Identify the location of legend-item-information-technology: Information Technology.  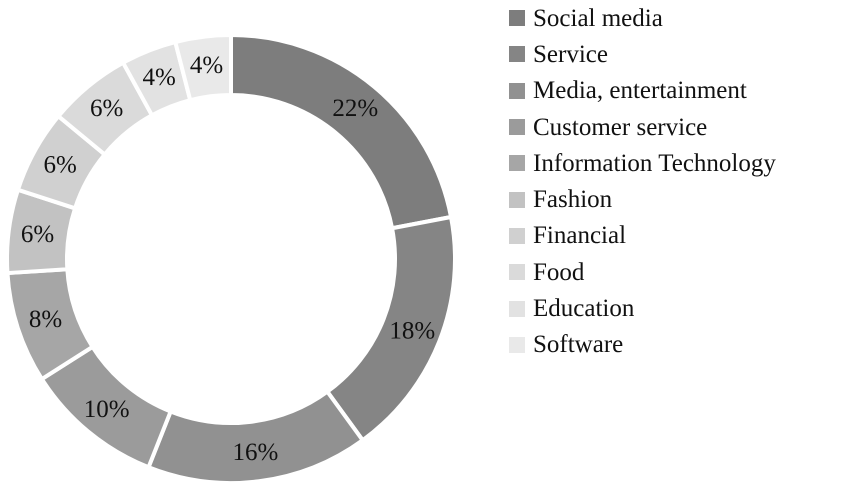
(642, 163).